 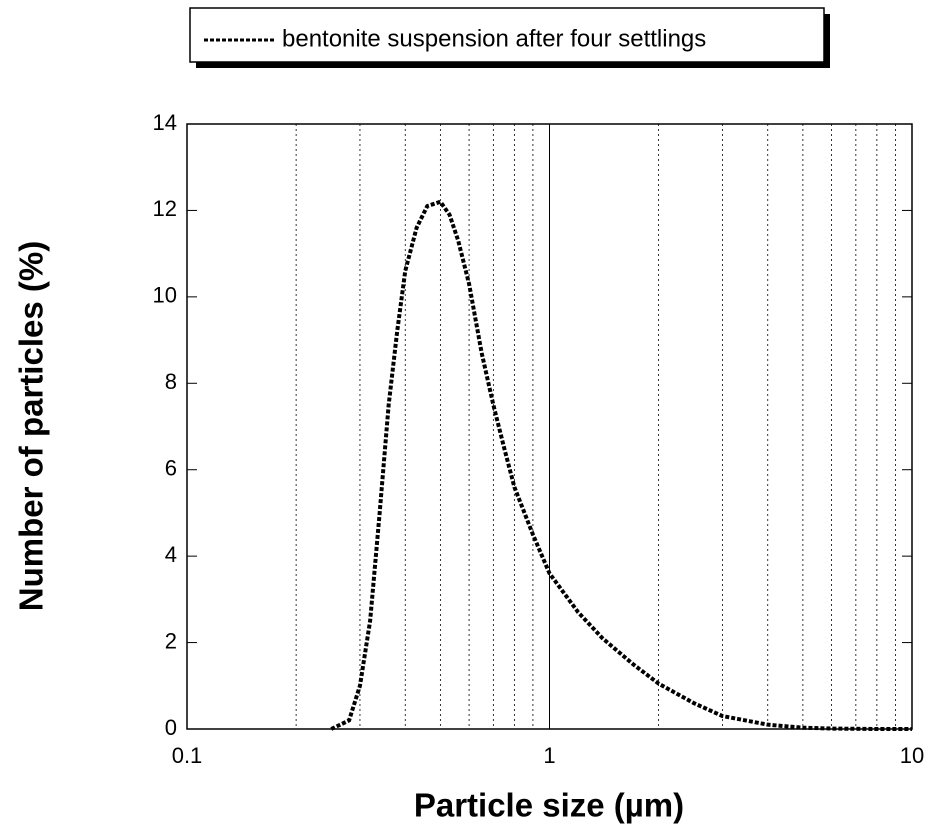 What do you see at coordinates (171, 381) in the screenshot?
I see `y-tick-label: 8` at bounding box center [171, 381].